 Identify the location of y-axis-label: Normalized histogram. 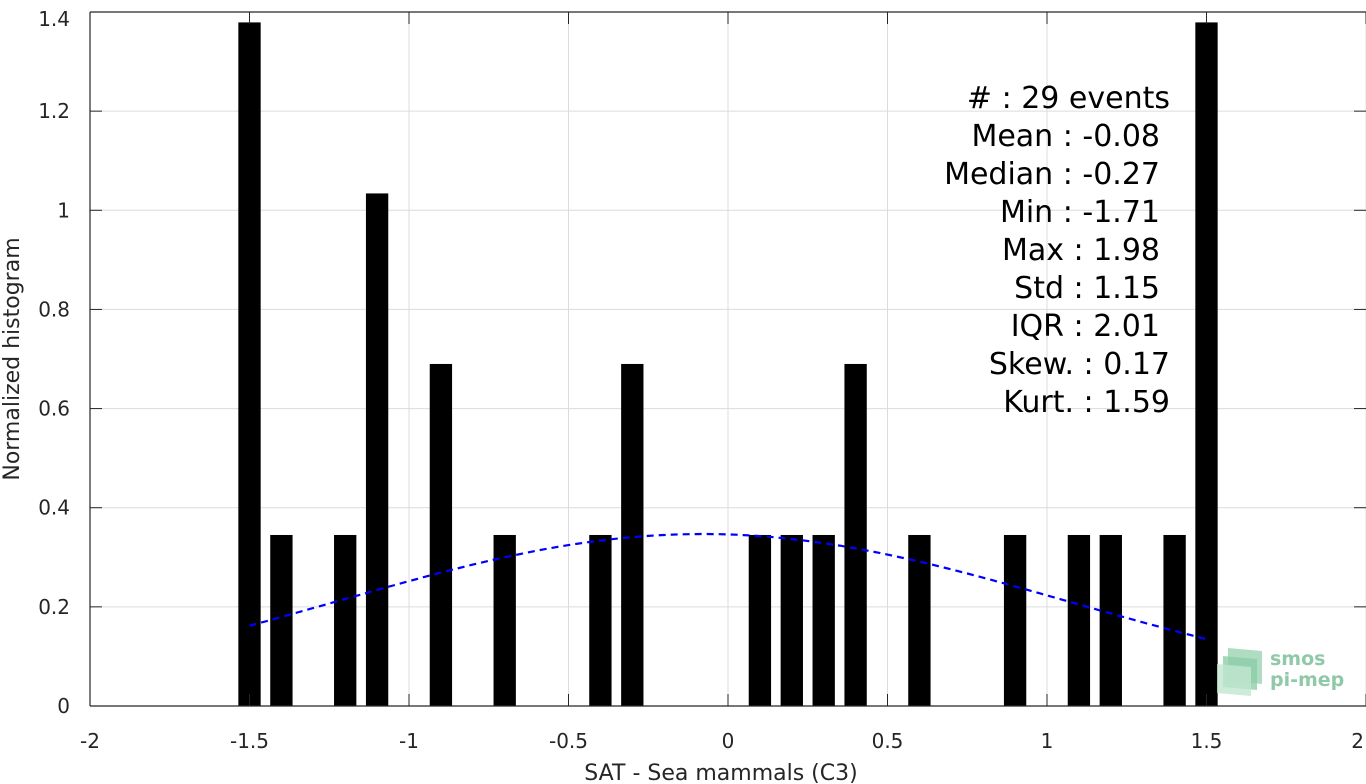
(12, 358).